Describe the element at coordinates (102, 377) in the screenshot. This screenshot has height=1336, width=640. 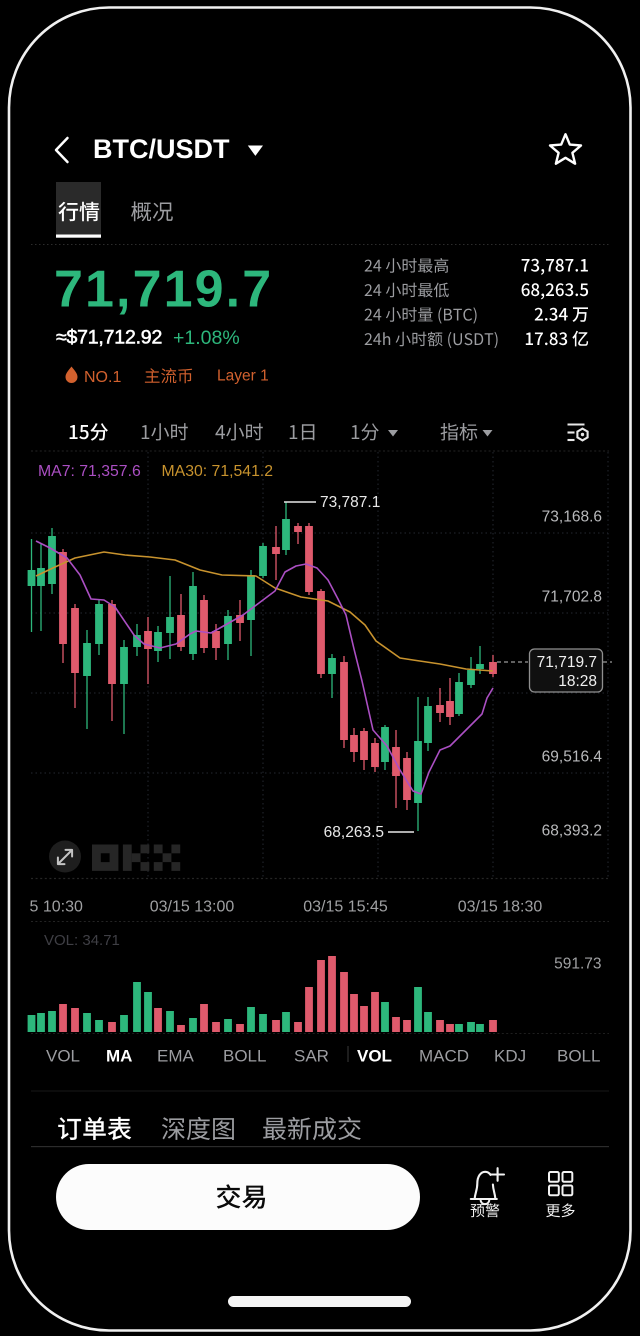
I see `svg-text: NO.1` at that location.